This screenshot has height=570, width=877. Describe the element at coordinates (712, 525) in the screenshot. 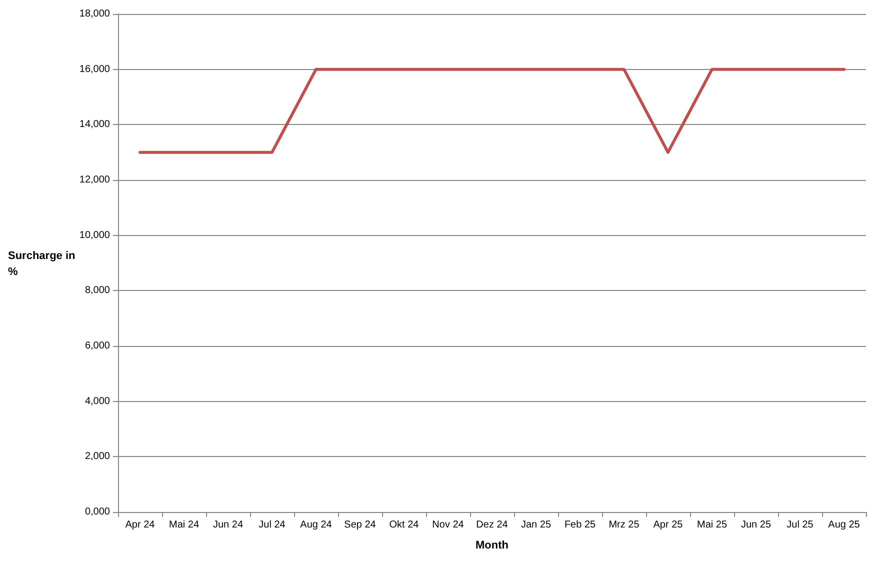

I see `x-tick-label: Mai 25` at that location.